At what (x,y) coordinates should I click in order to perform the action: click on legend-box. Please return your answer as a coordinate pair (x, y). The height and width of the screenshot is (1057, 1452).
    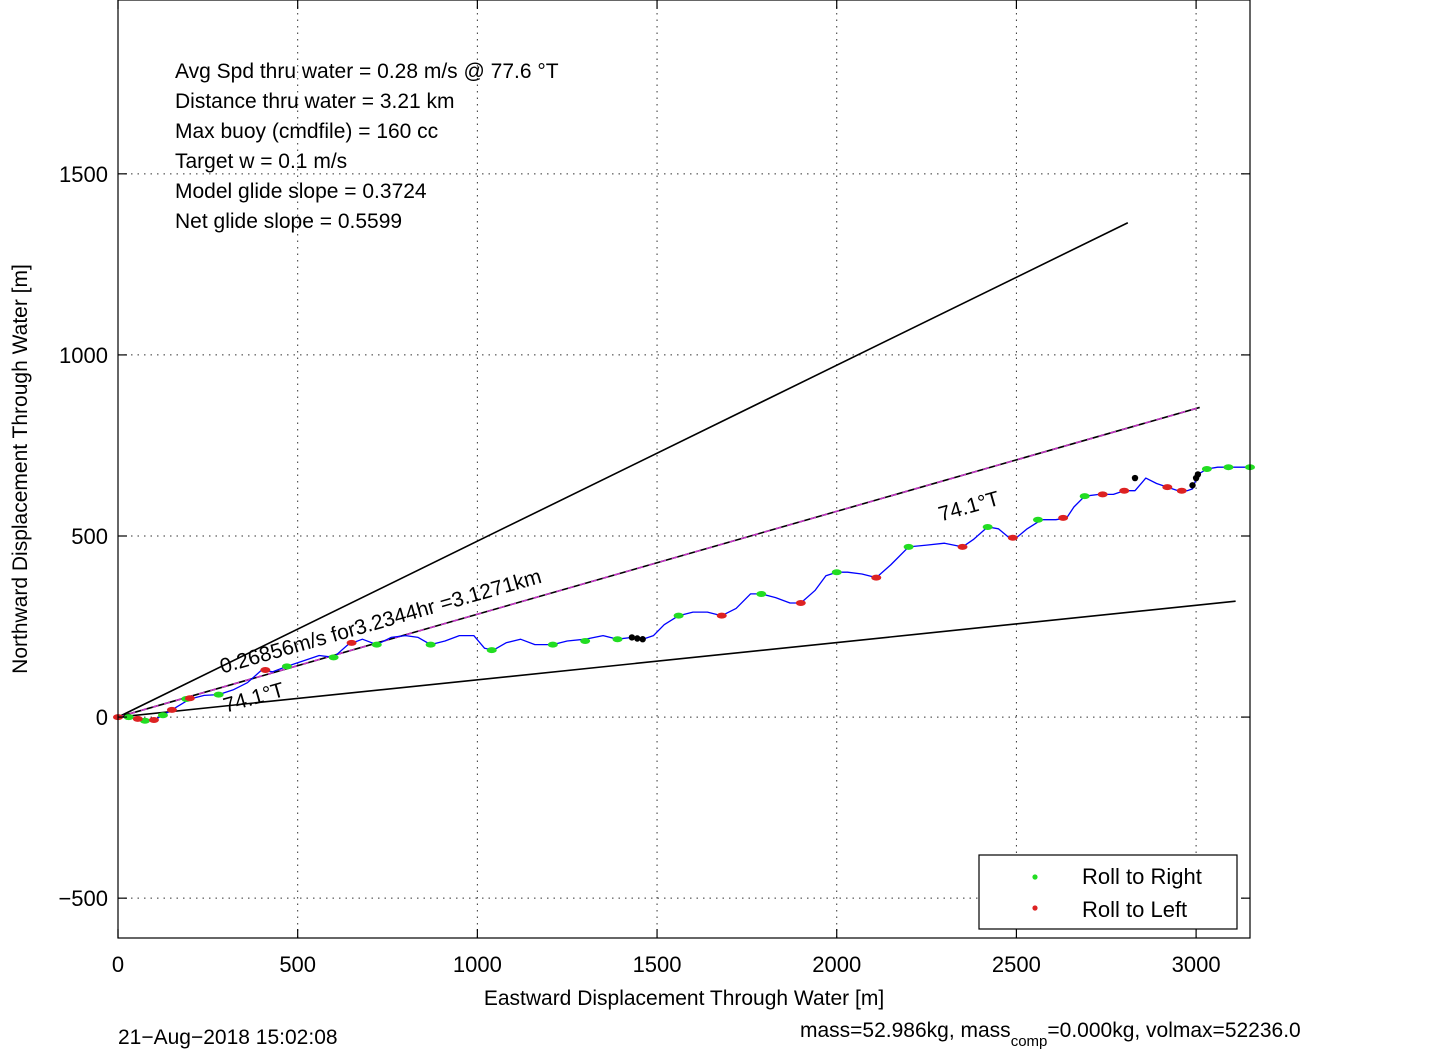
    Looking at the image, I should click on (1108, 892).